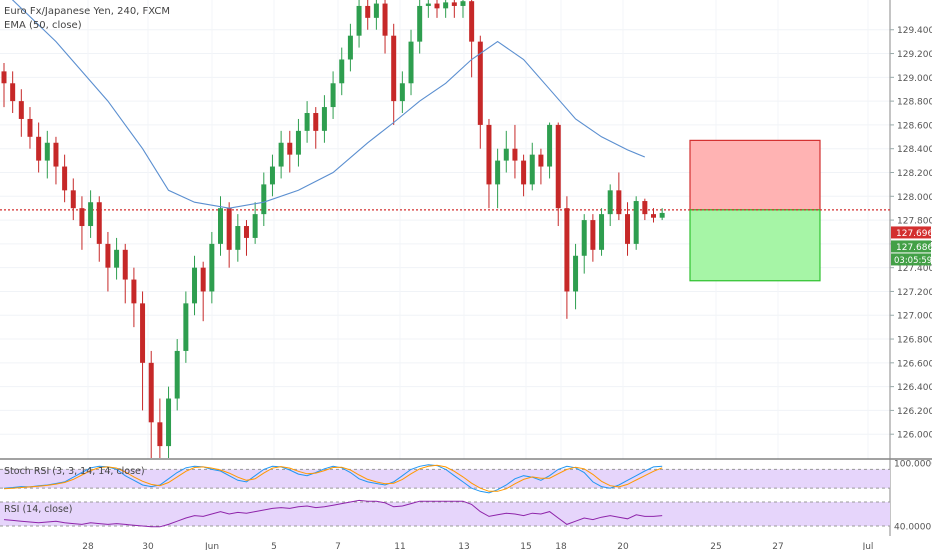  I want to click on current-price-label: 127.696, so click(911, 232).